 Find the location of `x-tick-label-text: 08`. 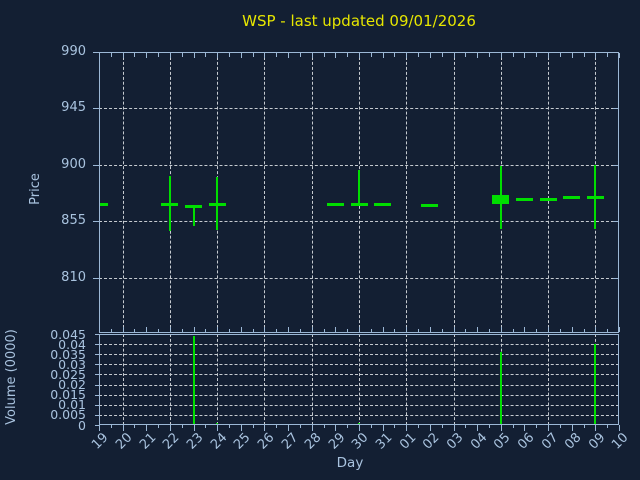

x-tick-label-text: 08 is located at coordinates (573, 441).